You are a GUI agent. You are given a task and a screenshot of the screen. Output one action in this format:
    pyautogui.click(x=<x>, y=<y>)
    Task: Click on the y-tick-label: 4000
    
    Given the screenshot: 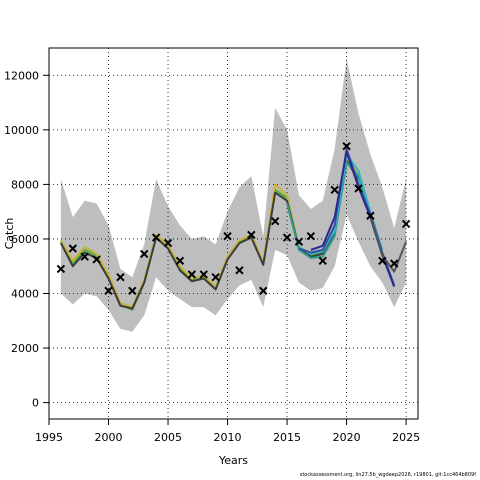 What is the action you would take?
    pyautogui.click(x=25, y=294)
    